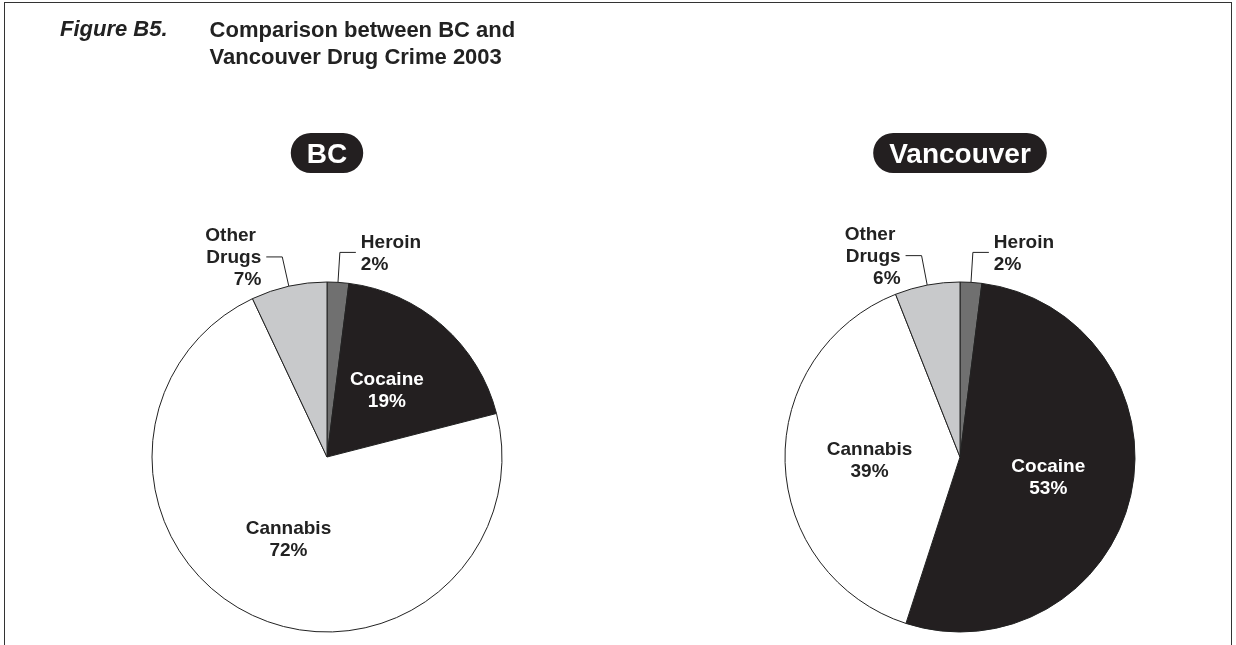 This screenshot has height=645, width=1236. I want to click on data-label: 7%, so click(247, 279).